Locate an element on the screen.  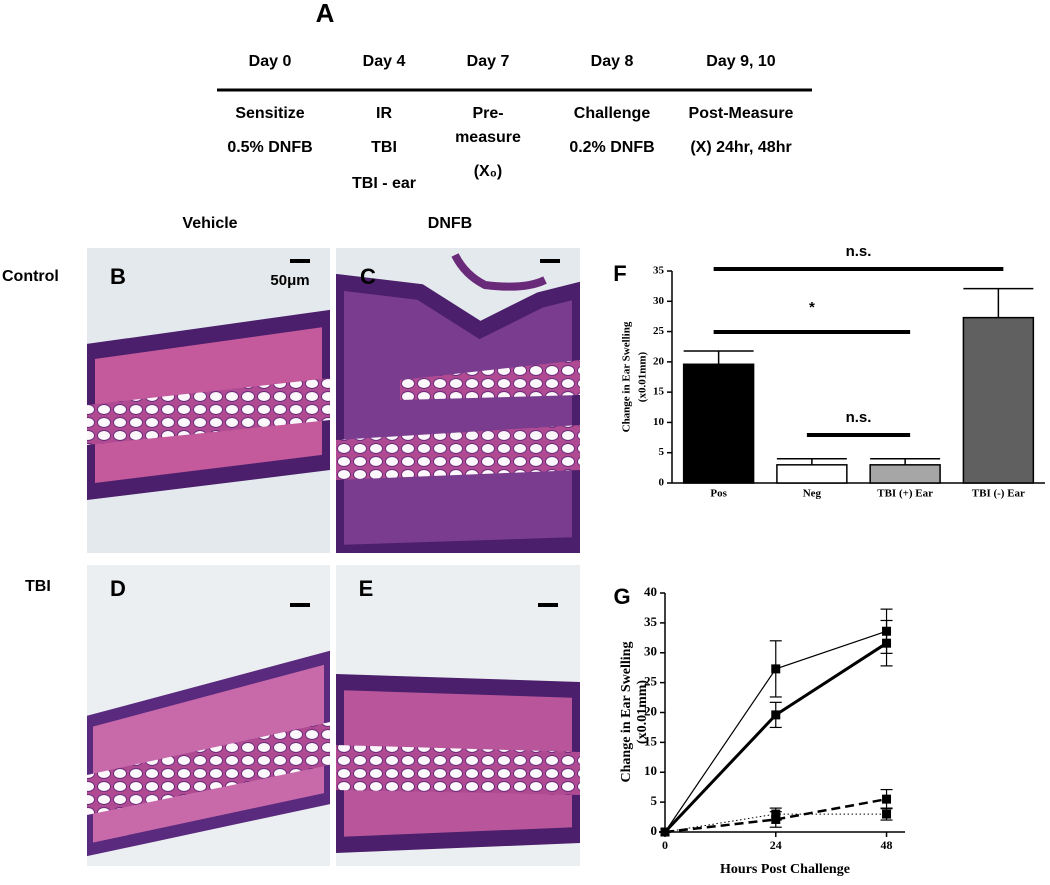
x-tick-label: 24 is located at coordinates (776, 845).